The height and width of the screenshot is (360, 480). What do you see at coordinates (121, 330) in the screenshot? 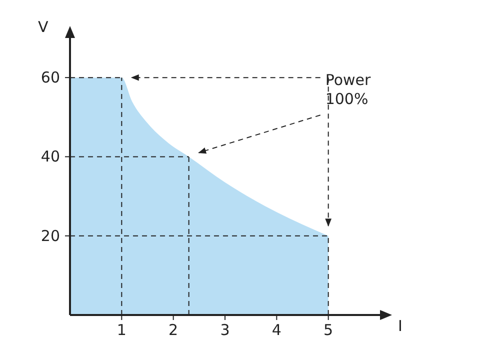
I see `x-tick-label: 1` at bounding box center [121, 330].